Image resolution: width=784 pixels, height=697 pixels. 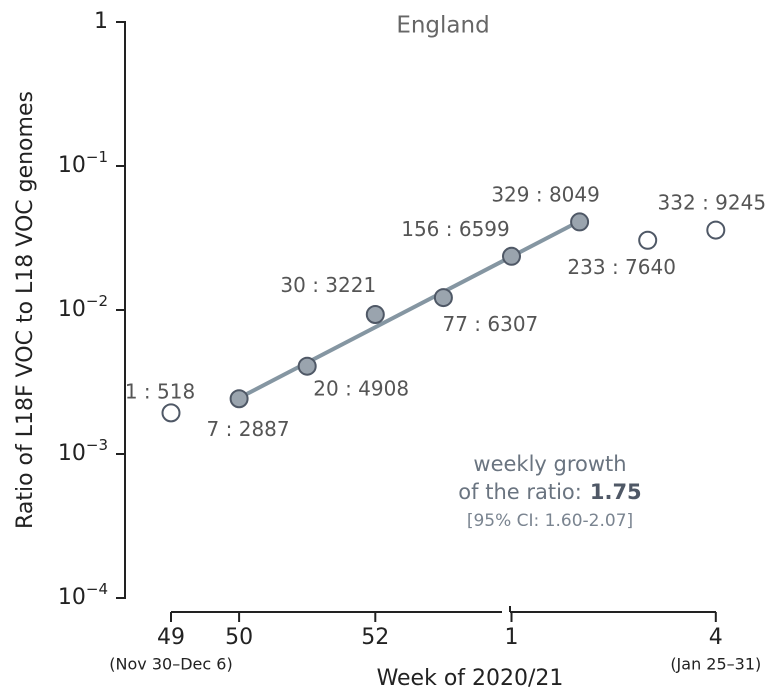 What do you see at coordinates (170, 664) in the screenshot?
I see `x-sublabel: (Nov 30–Dec 6)` at bounding box center [170, 664].